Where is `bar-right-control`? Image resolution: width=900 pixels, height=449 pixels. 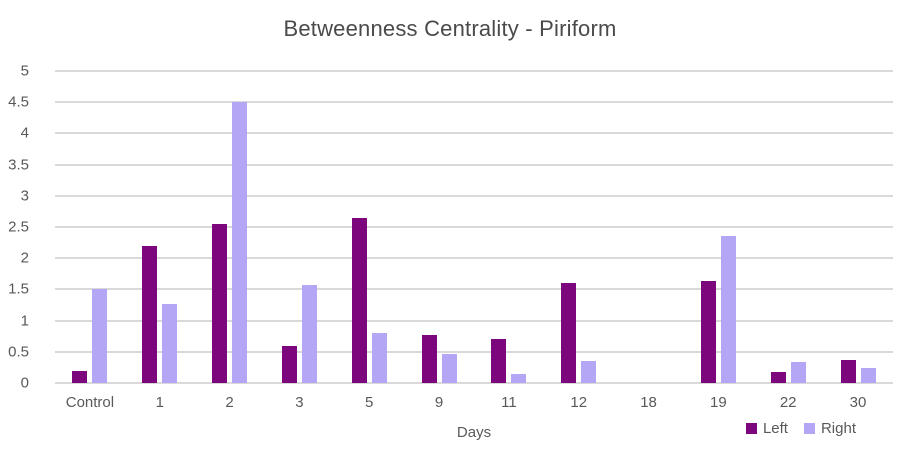 bar-right-control is located at coordinates (100, 336).